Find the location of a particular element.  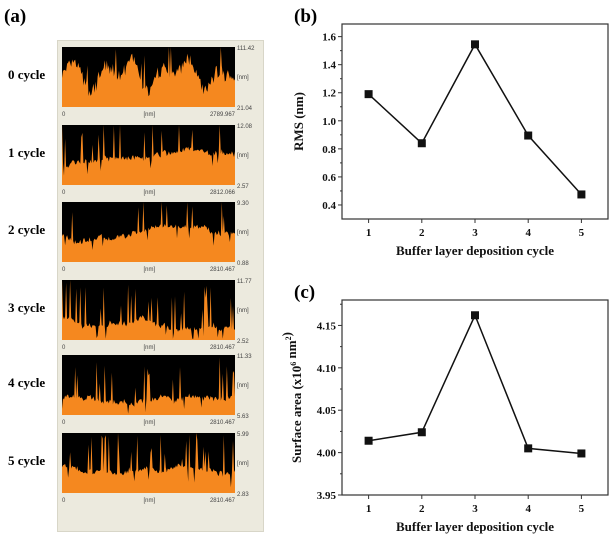

y-tick-label: 1.4 is located at coordinates (329, 66).